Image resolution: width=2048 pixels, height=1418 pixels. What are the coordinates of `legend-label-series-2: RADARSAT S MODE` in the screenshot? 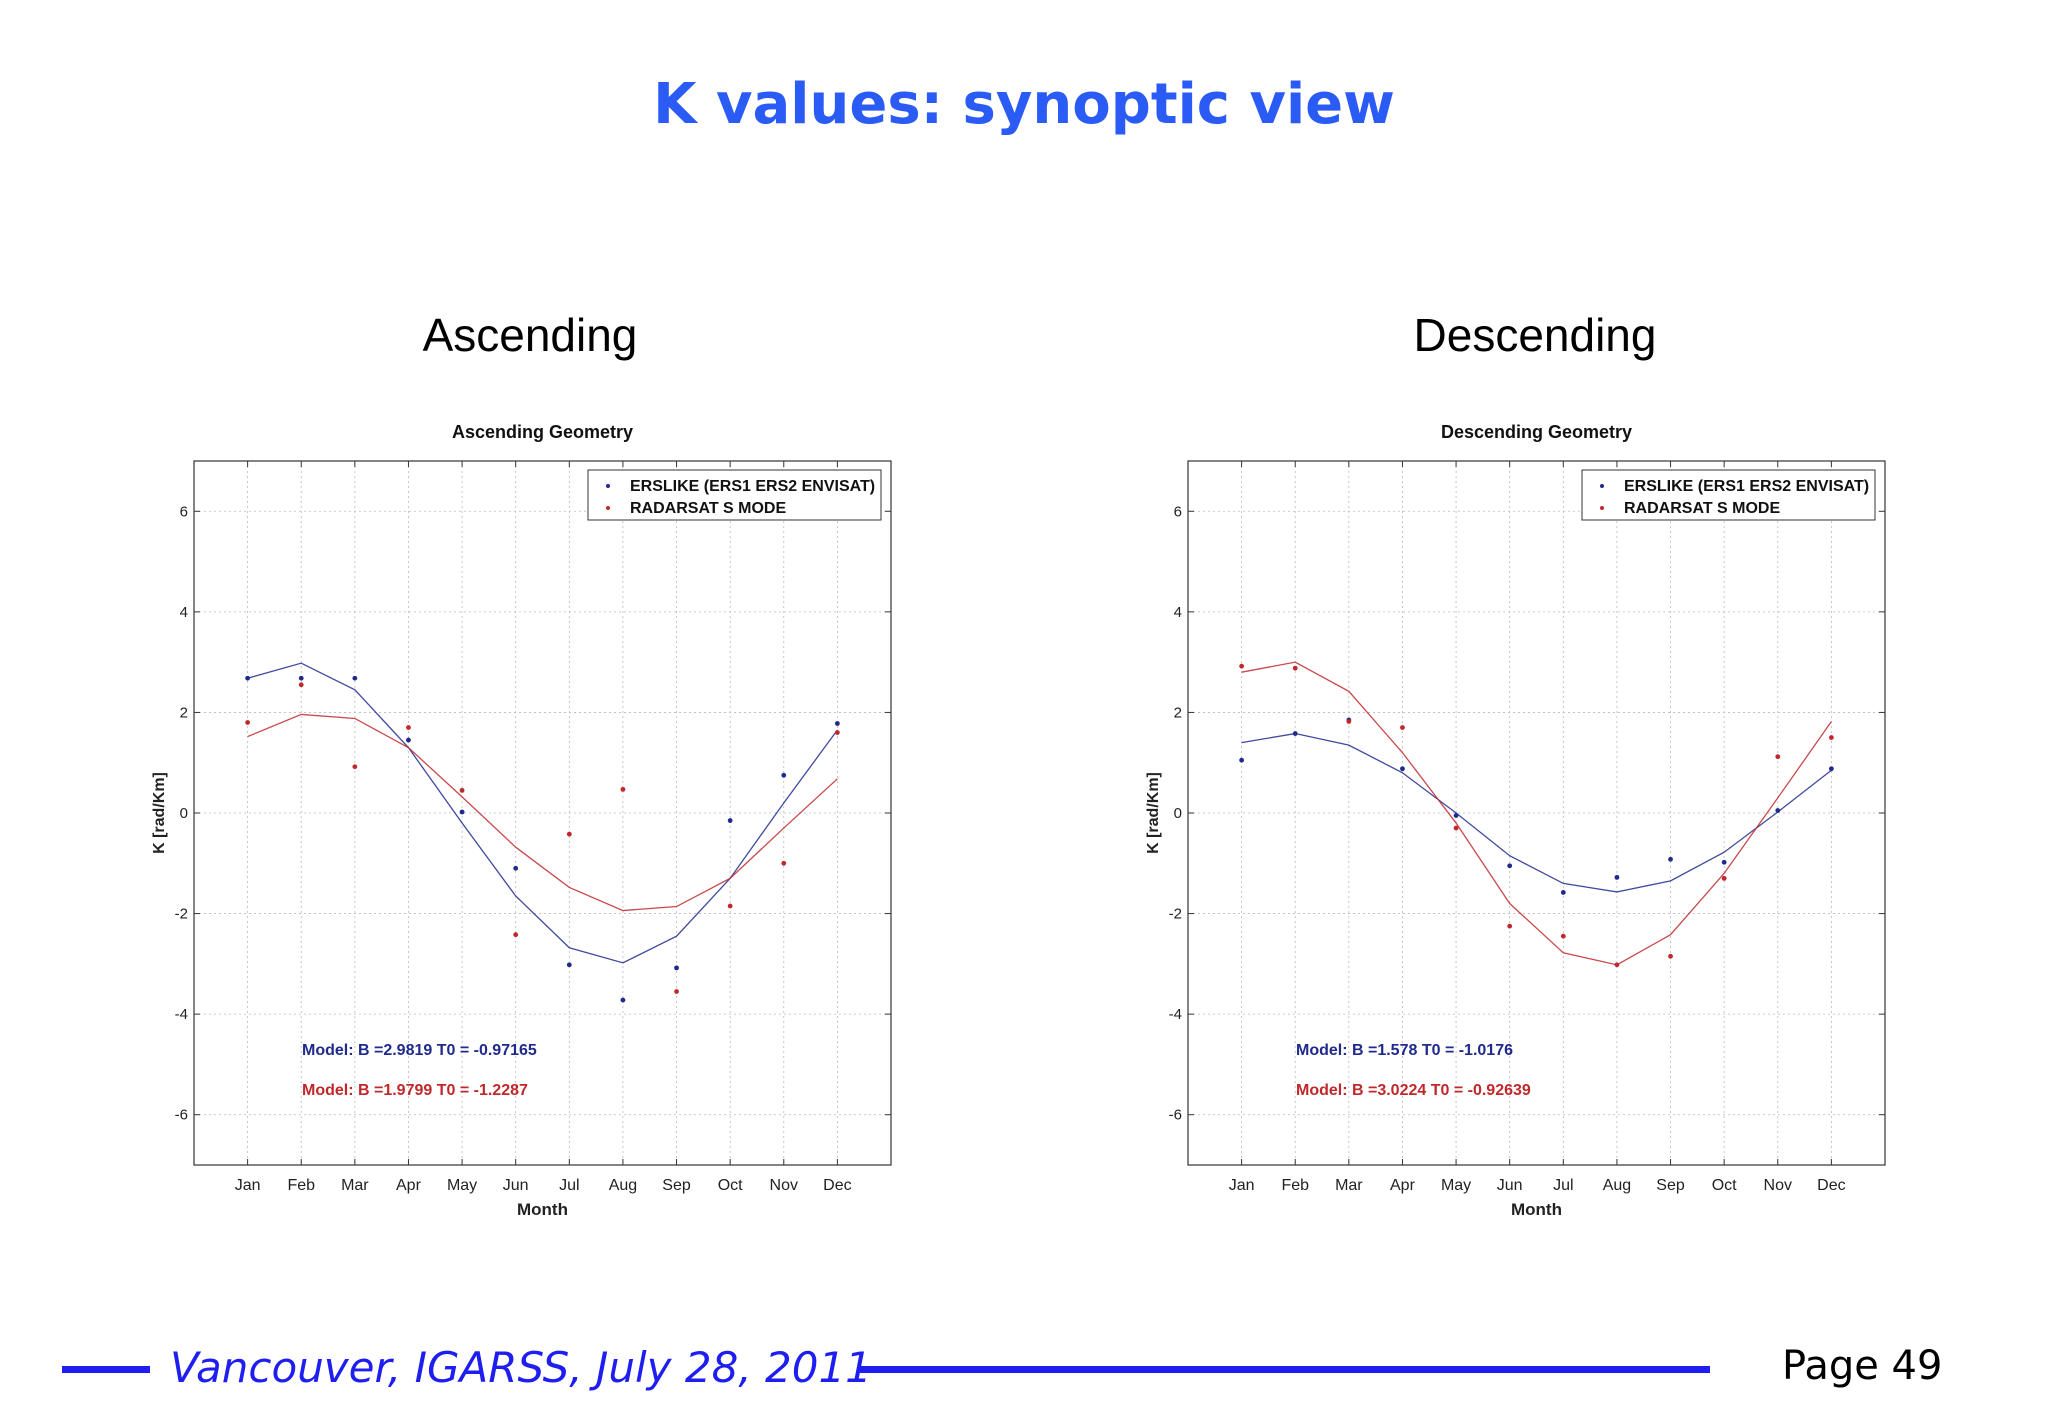 It's located at (708, 508).